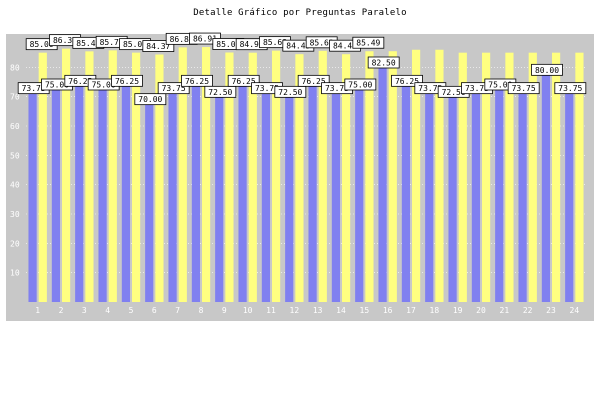 The height and width of the screenshot is (400, 600). What do you see at coordinates (15, 214) in the screenshot?
I see `y-tick-label: 30` at bounding box center [15, 214].